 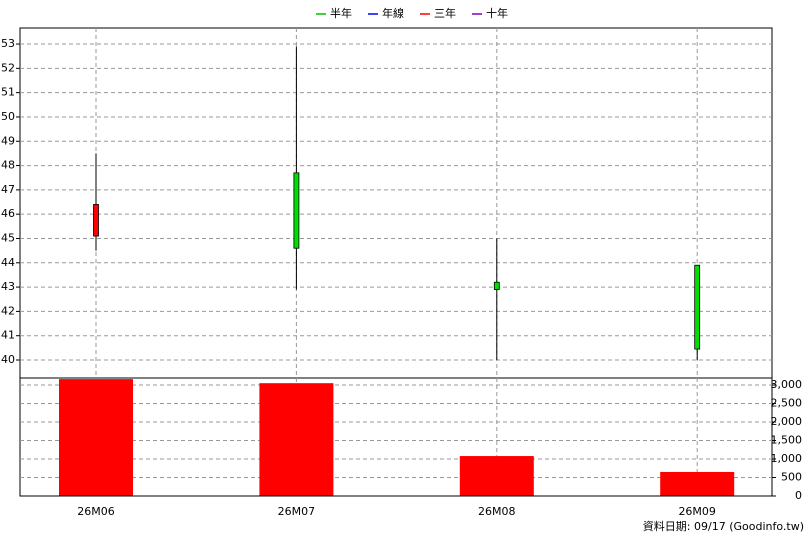 What do you see at coordinates (497, 13) in the screenshot?
I see `legend-label: 十年` at bounding box center [497, 13].